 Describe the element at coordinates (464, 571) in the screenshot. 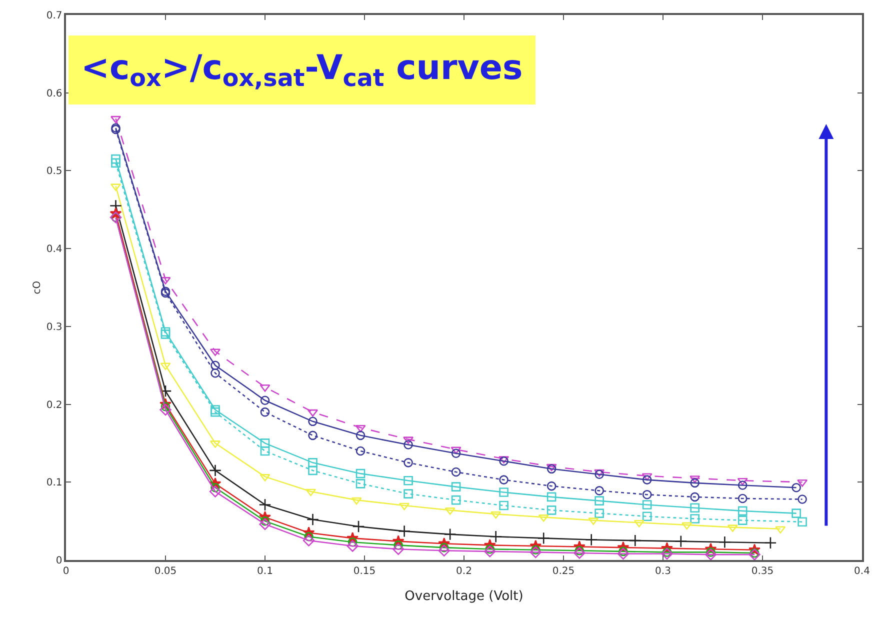

I see `x-tick-label: 0.2` at that location.